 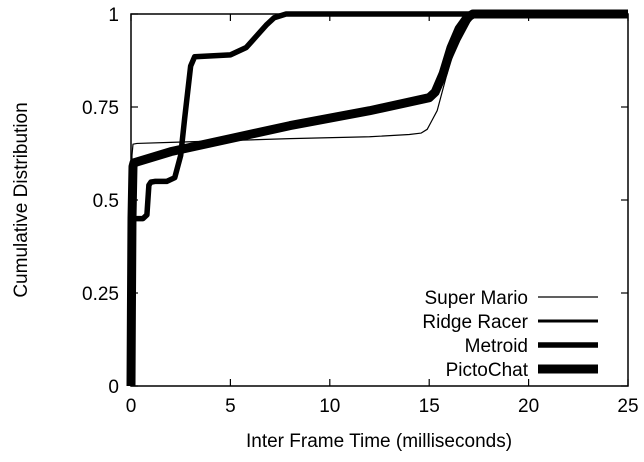 What do you see at coordinates (379, 441) in the screenshot?
I see `x-axis-label: Inter Frame Time (milliseconds)` at bounding box center [379, 441].